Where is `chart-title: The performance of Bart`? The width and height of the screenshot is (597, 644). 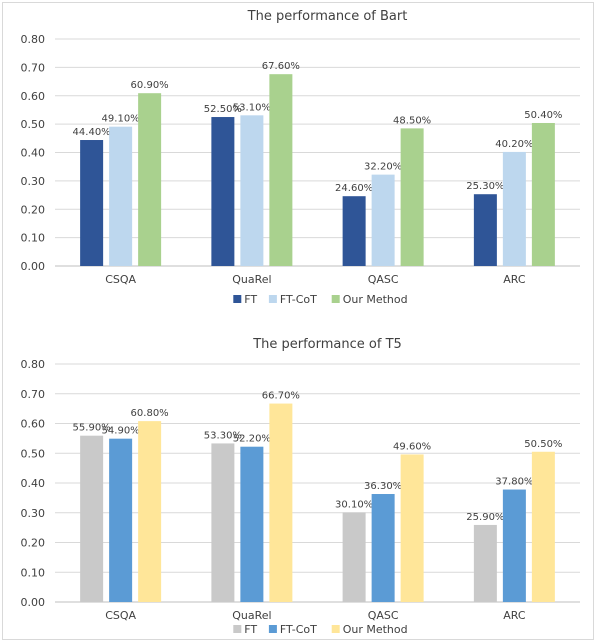 chart-title: The performance of Bart is located at coordinates (327, 16).